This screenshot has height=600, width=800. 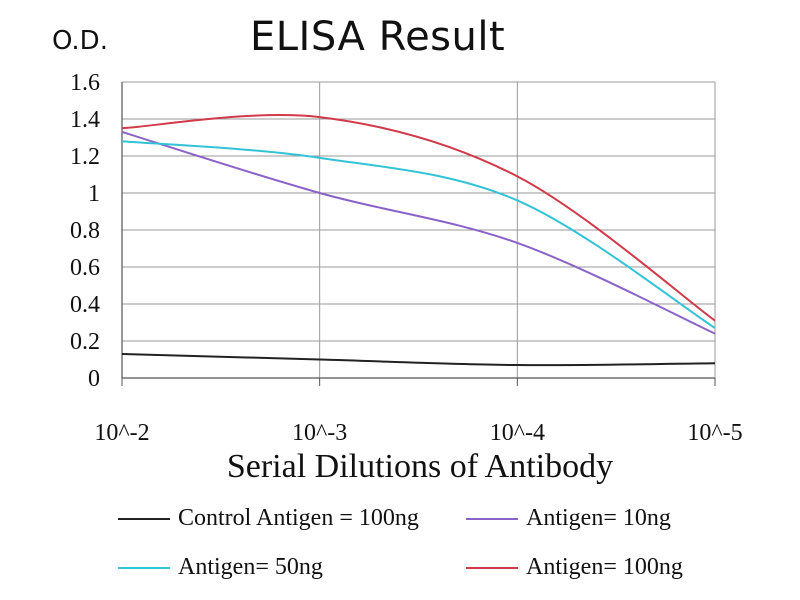 What do you see at coordinates (94, 379) in the screenshot?
I see `y-tick-label: 0` at bounding box center [94, 379].